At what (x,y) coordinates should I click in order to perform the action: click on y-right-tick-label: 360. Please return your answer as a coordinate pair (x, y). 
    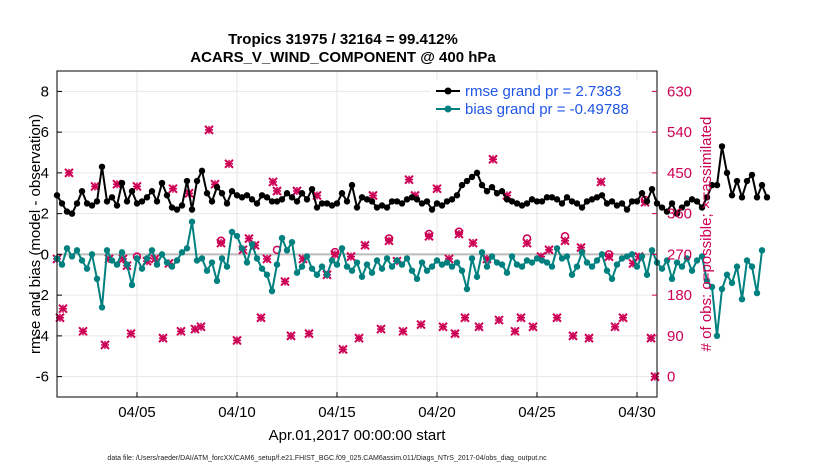
    Looking at the image, I should click on (679, 214).